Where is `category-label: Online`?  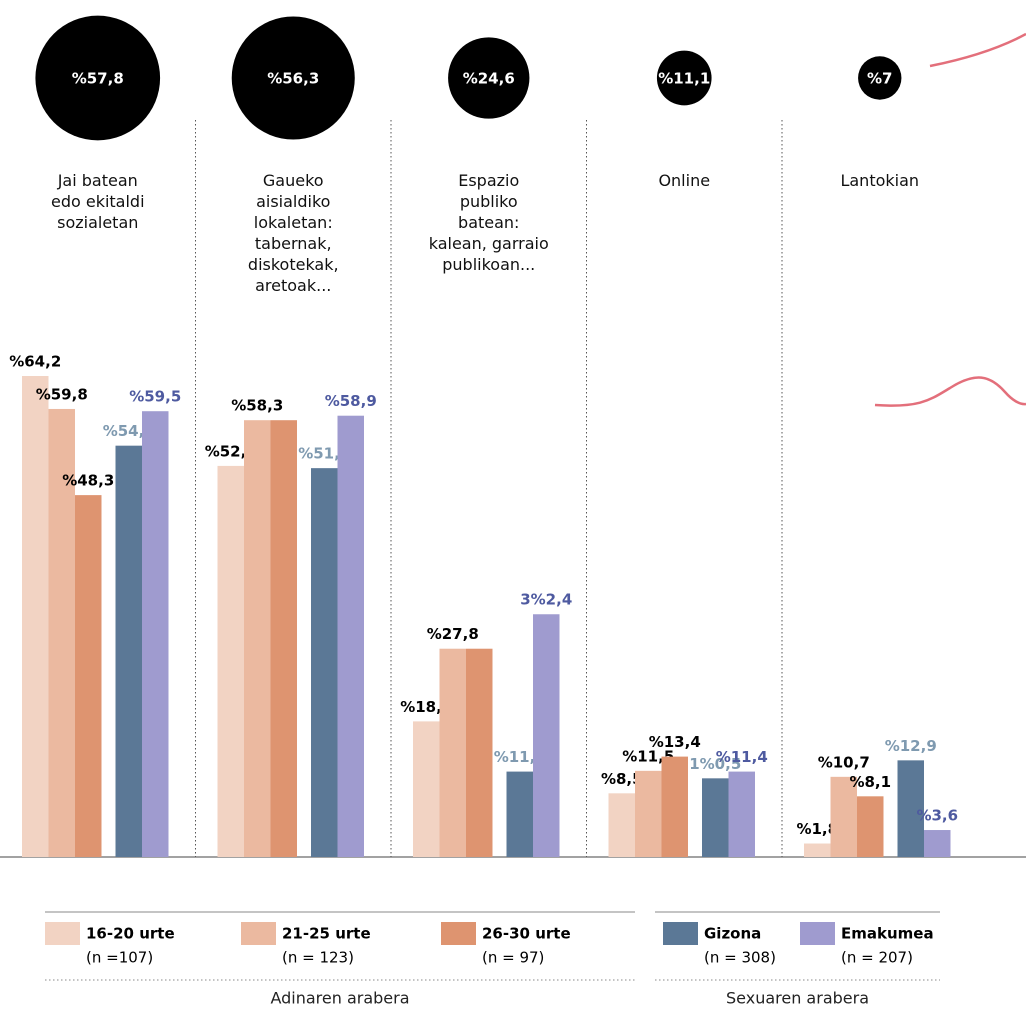 category-label: Online is located at coordinates (684, 180).